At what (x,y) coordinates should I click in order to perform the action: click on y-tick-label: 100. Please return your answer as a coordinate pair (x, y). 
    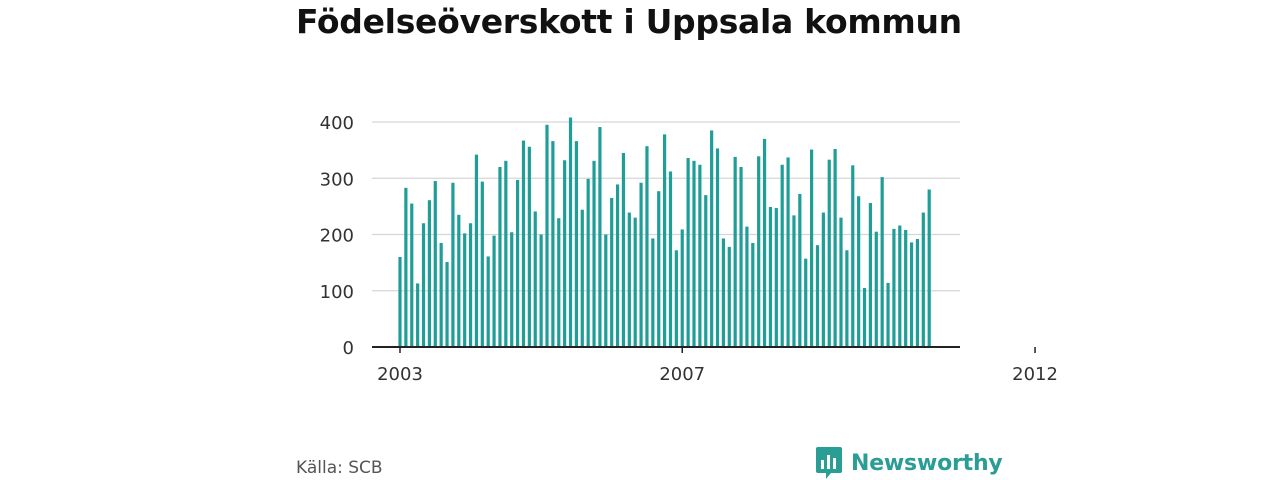
    Looking at the image, I should click on (337, 292).